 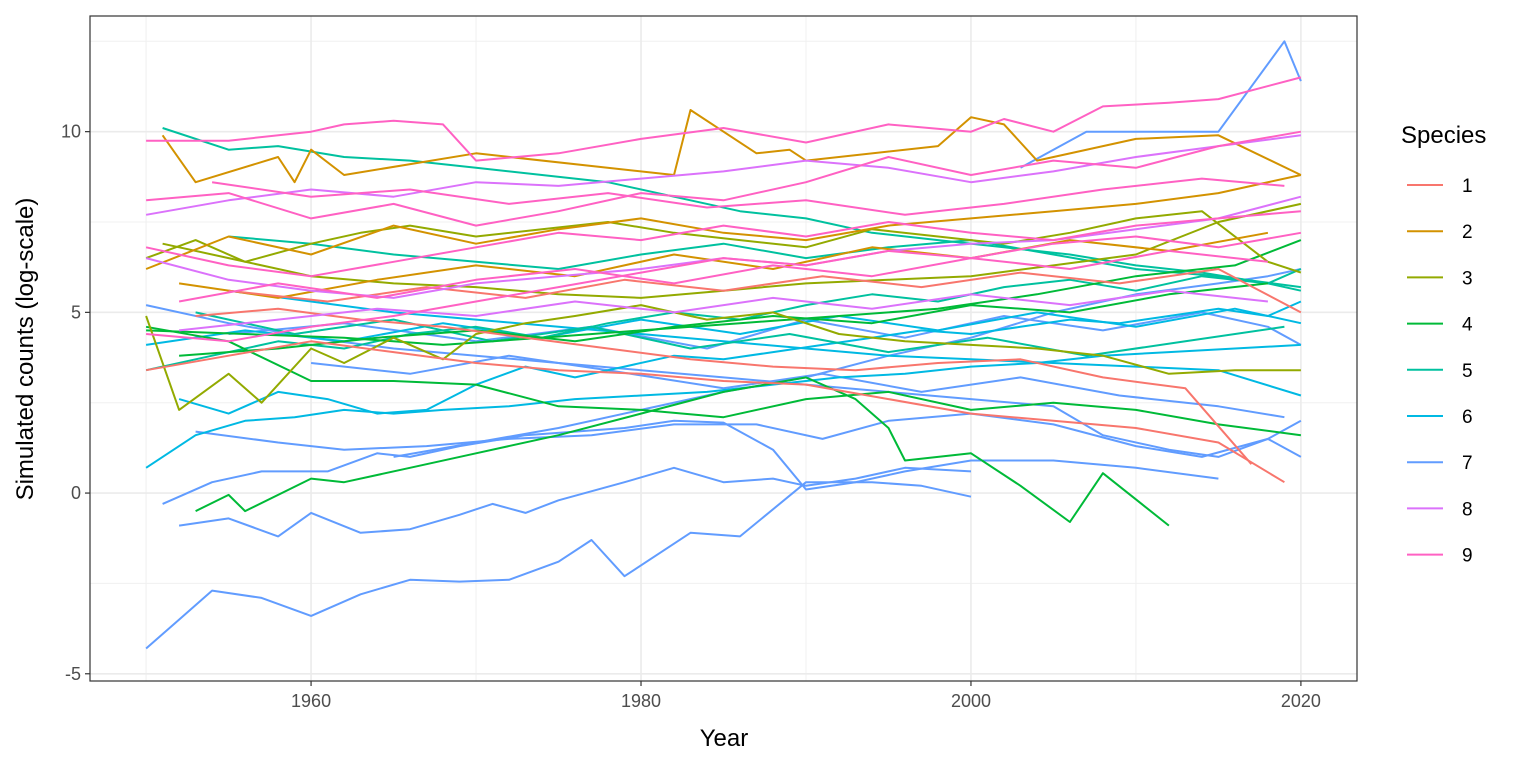 I want to click on y-axis-title: Simulated counts (log-scale), so click(x=25, y=349).